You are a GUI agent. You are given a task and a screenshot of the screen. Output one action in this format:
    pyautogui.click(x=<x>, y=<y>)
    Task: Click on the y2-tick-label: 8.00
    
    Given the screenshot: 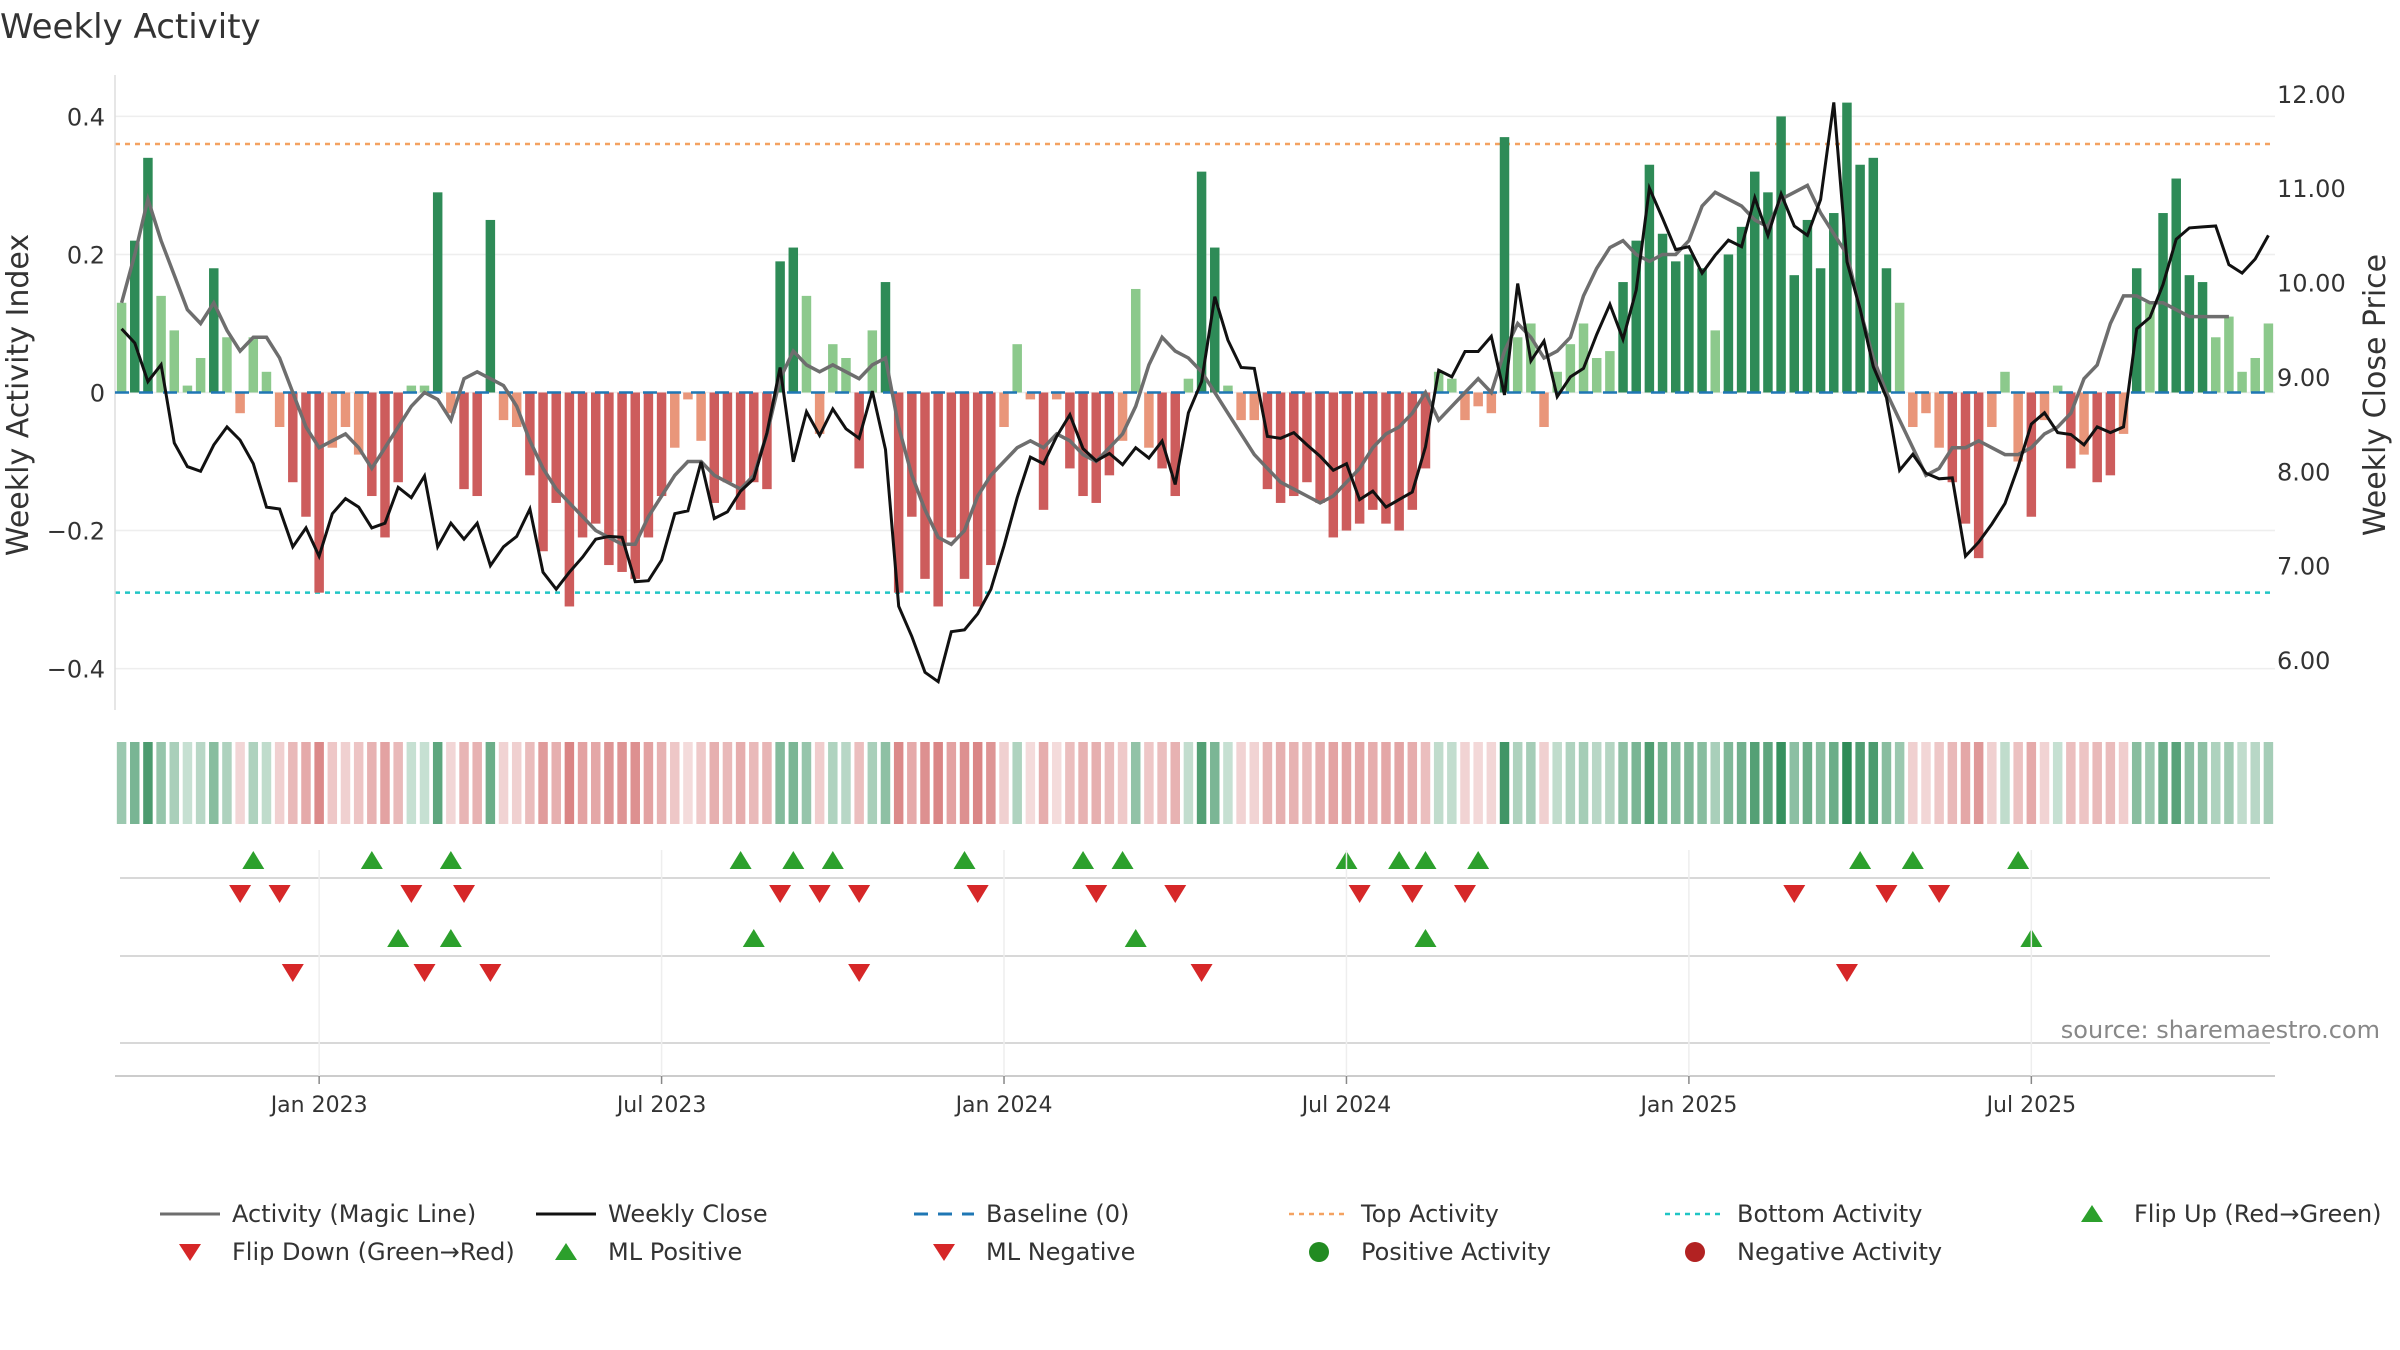 What is the action you would take?
    pyautogui.click(x=2303, y=472)
    